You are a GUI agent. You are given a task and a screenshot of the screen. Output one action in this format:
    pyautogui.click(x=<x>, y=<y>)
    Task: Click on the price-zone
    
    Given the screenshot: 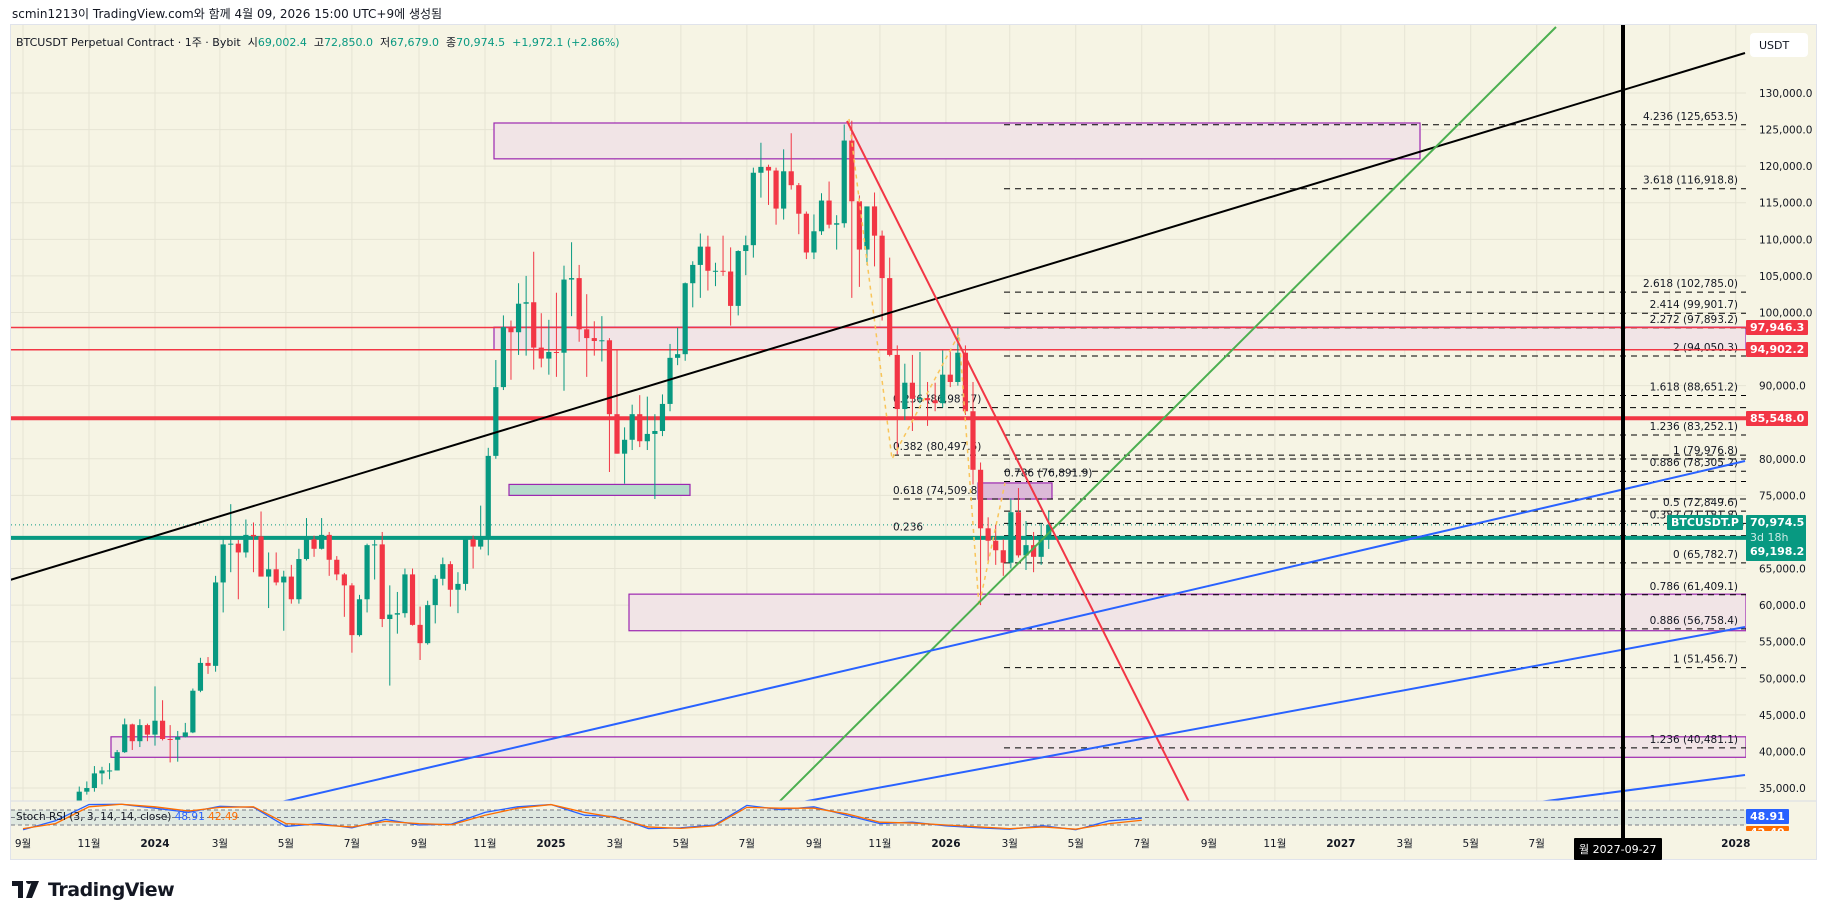 What is the action you would take?
    pyautogui.click(x=957, y=141)
    